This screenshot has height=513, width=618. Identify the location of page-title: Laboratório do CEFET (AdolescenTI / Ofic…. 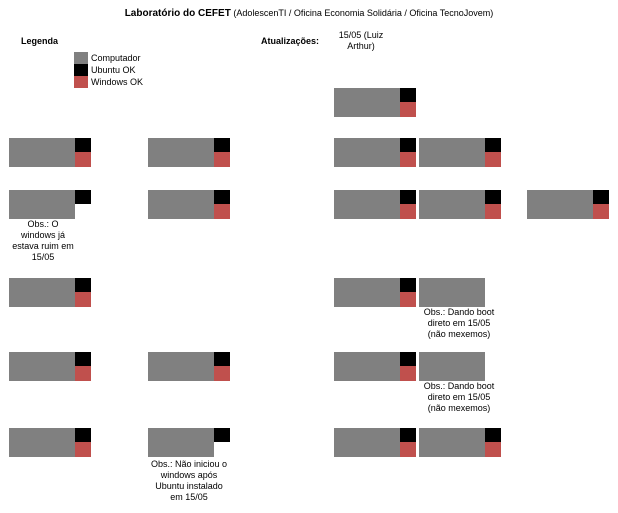
(309, 13).